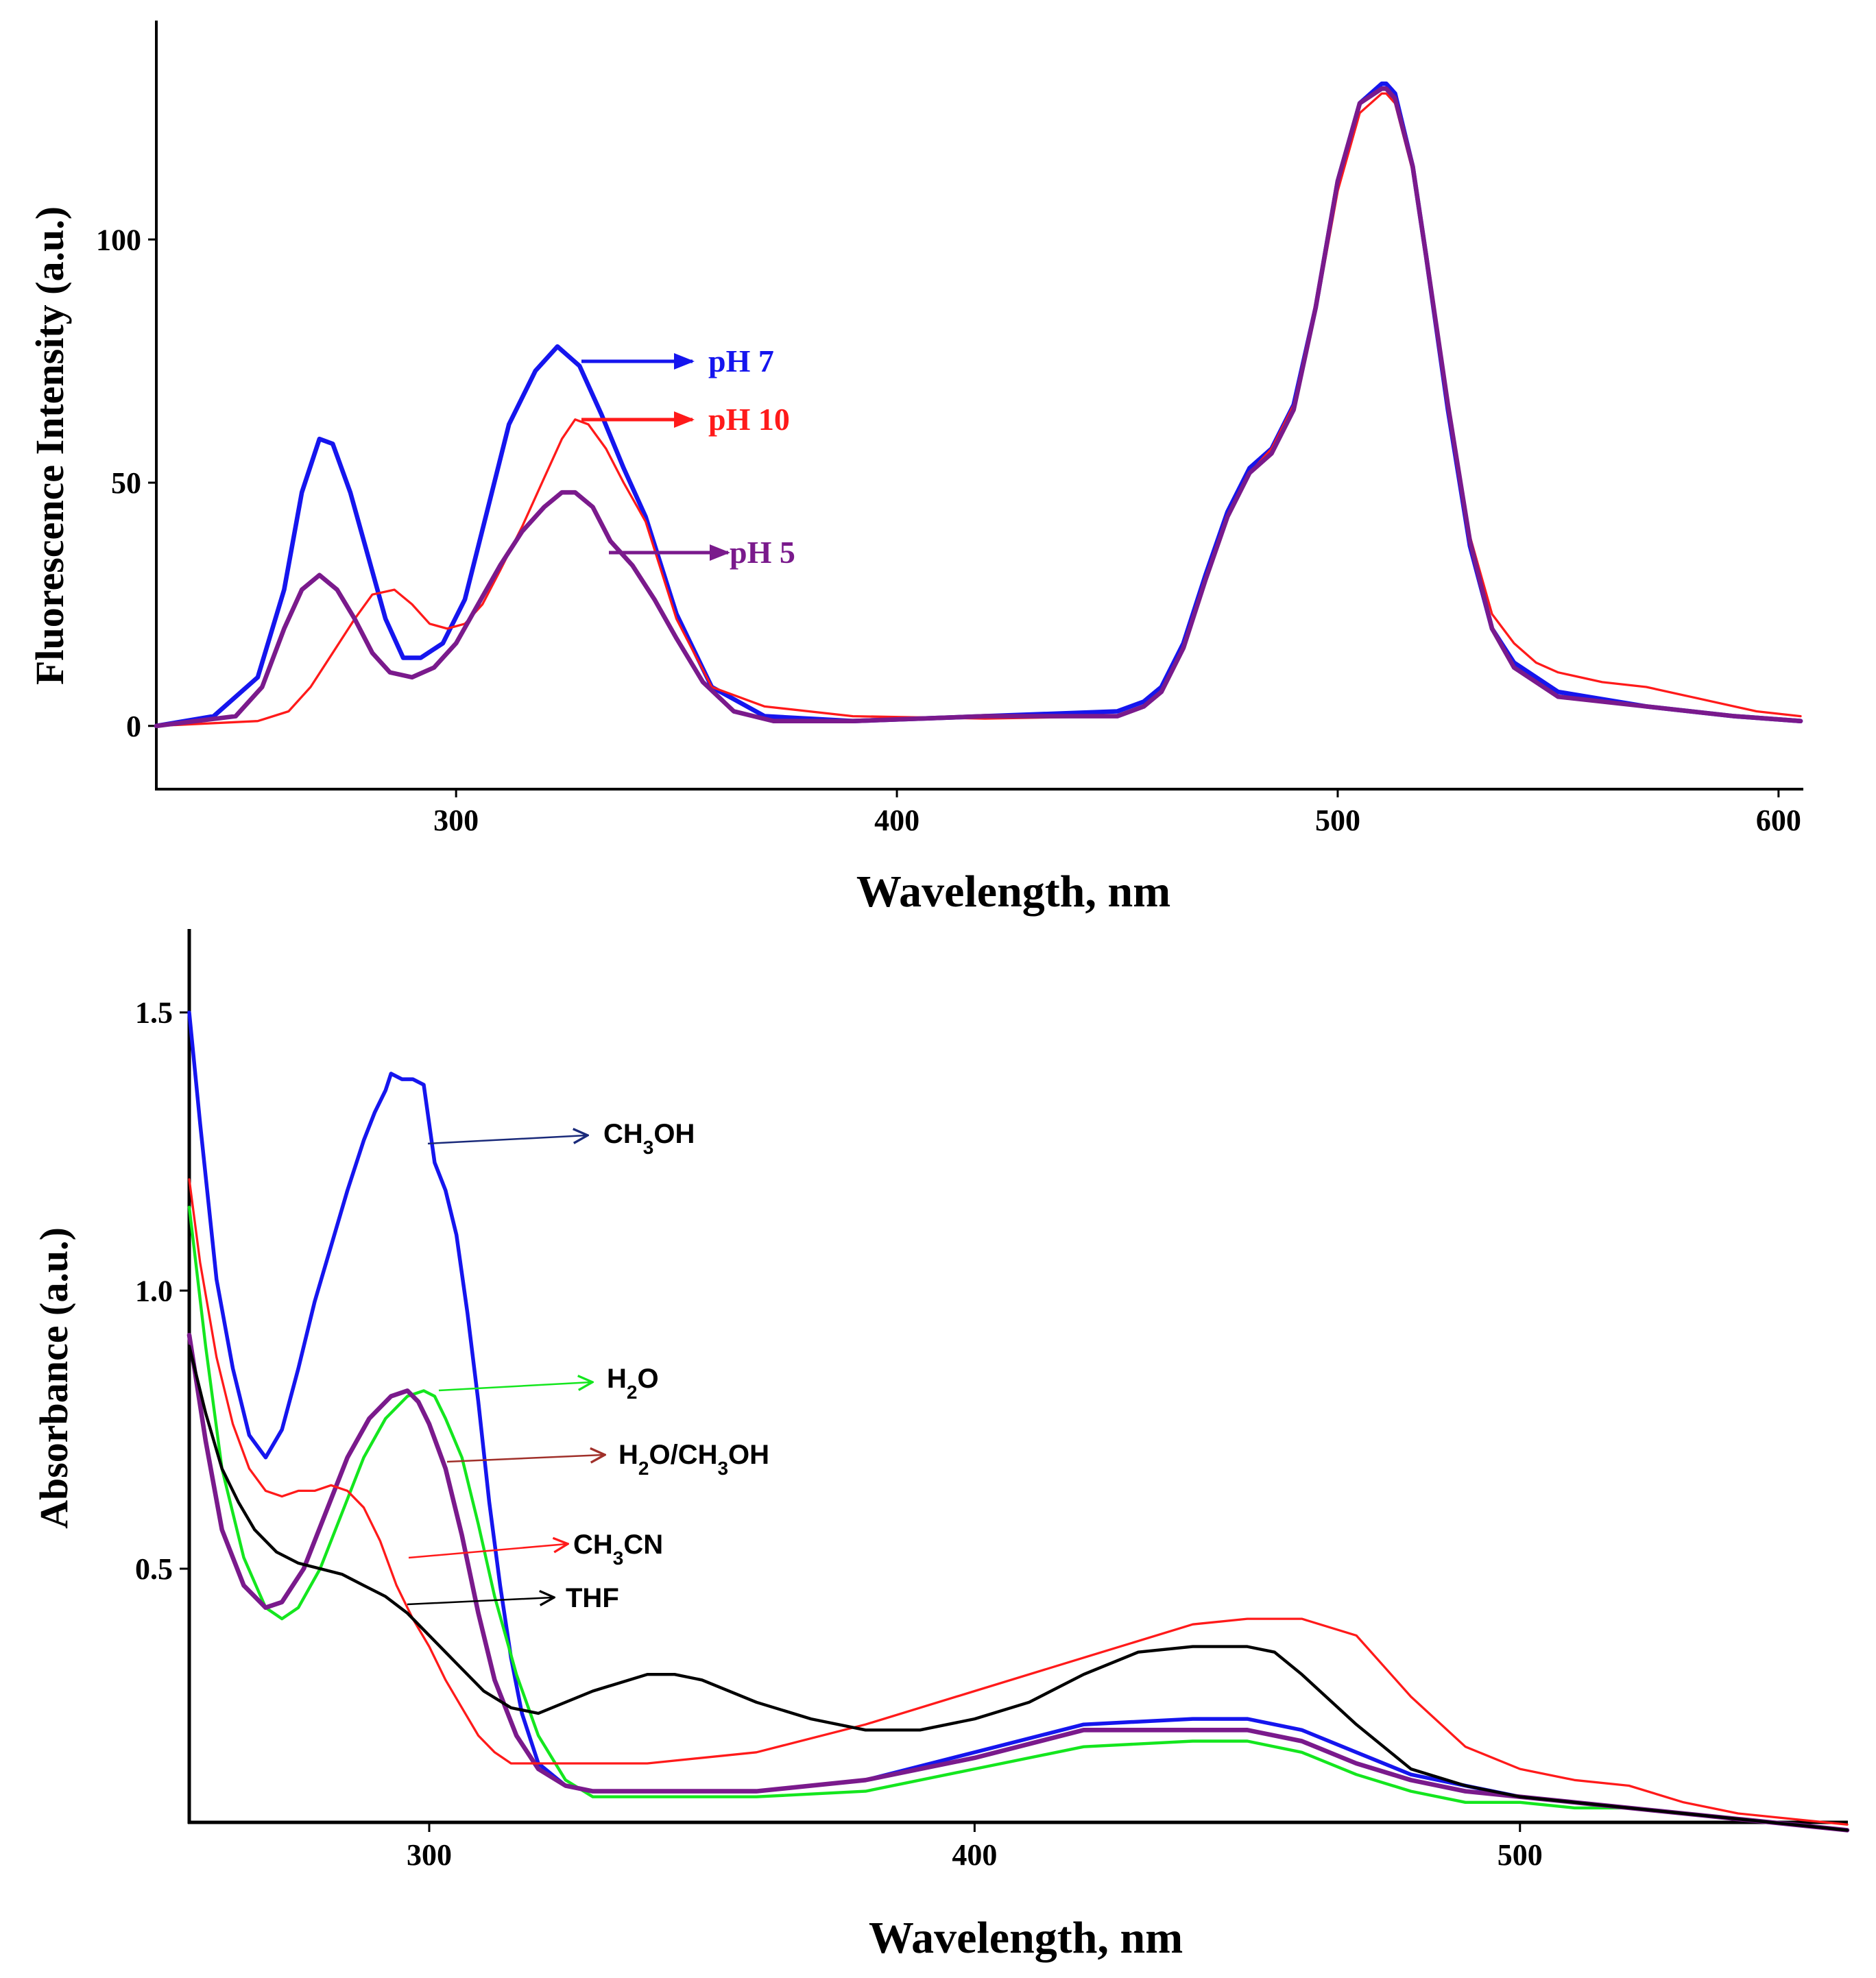 This screenshot has width=1876, height=1978. Describe the element at coordinates (633, 1383) in the screenshot. I see `annotation-label-h2o: H2O` at that location.